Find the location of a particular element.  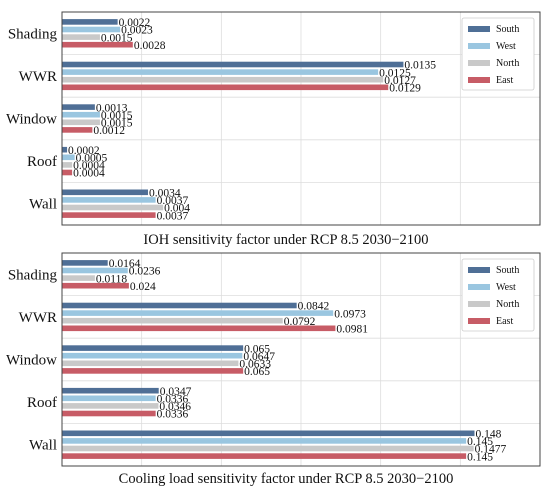

panel-1-data-label: 0.0028 is located at coordinates (150, 46).